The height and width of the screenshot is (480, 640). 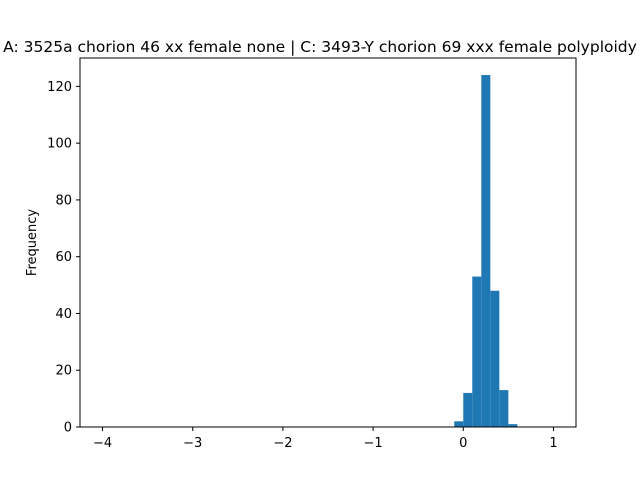 What do you see at coordinates (192, 443) in the screenshot?
I see `x-tick-label-1: −3` at bounding box center [192, 443].